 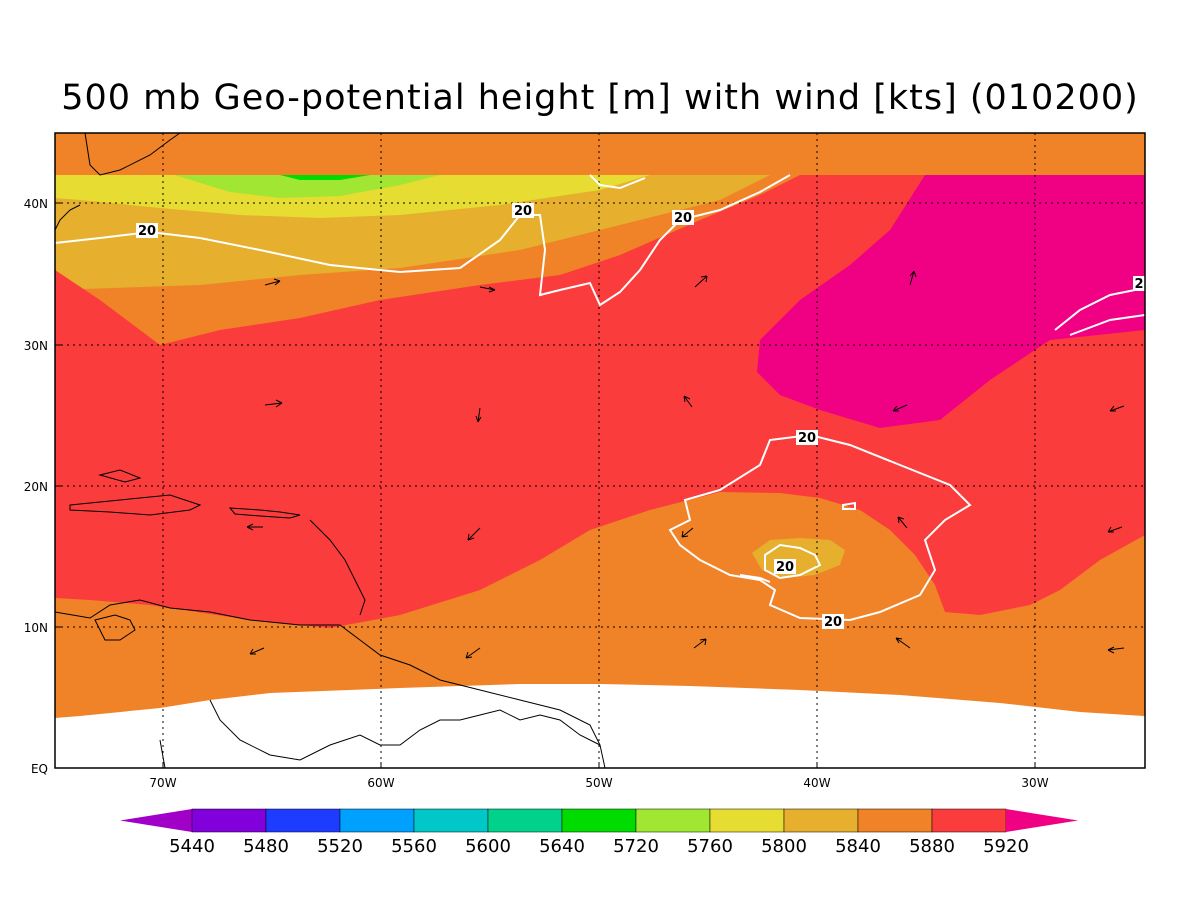 I want to click on y-tick-label: 20N, so click(x=36, y=487).